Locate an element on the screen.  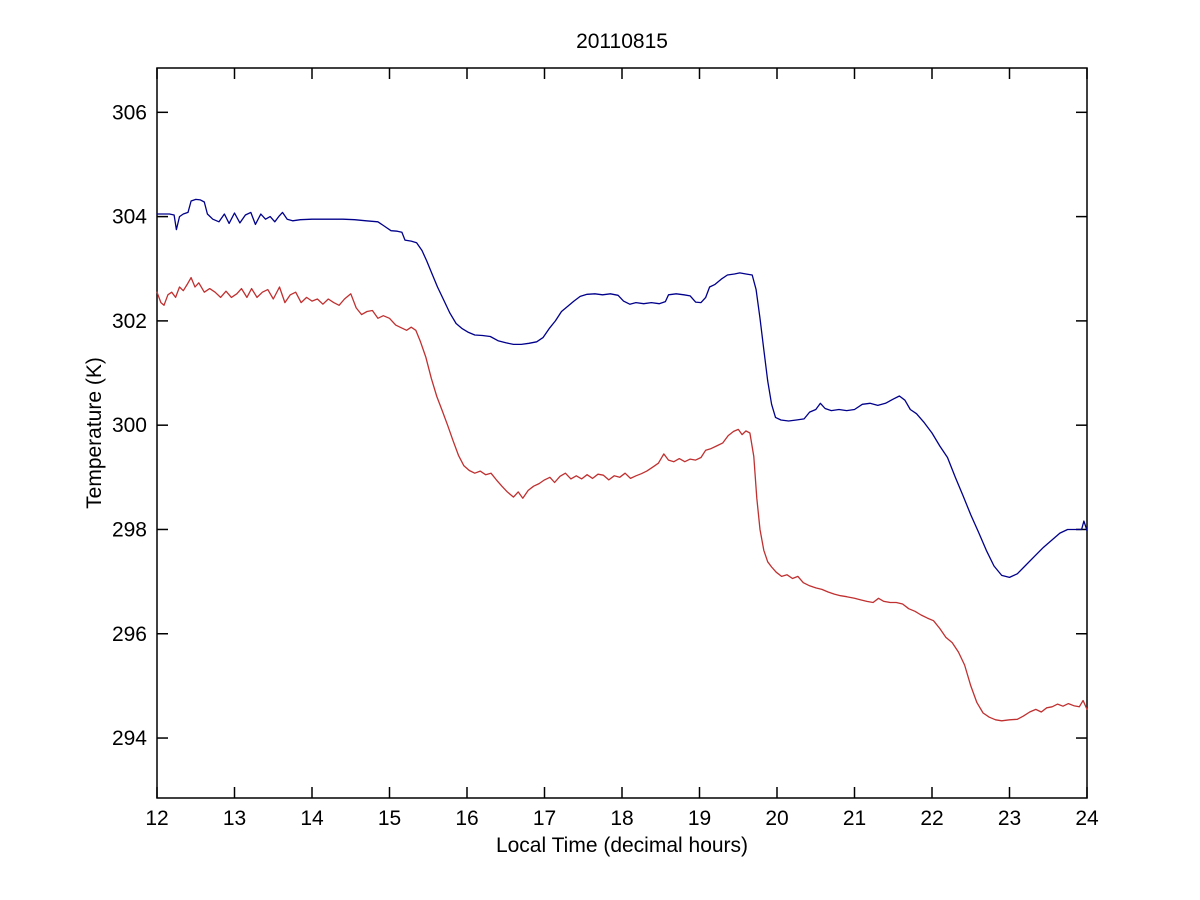
y-tick-label: 302 is located at coordinates (129, 321).